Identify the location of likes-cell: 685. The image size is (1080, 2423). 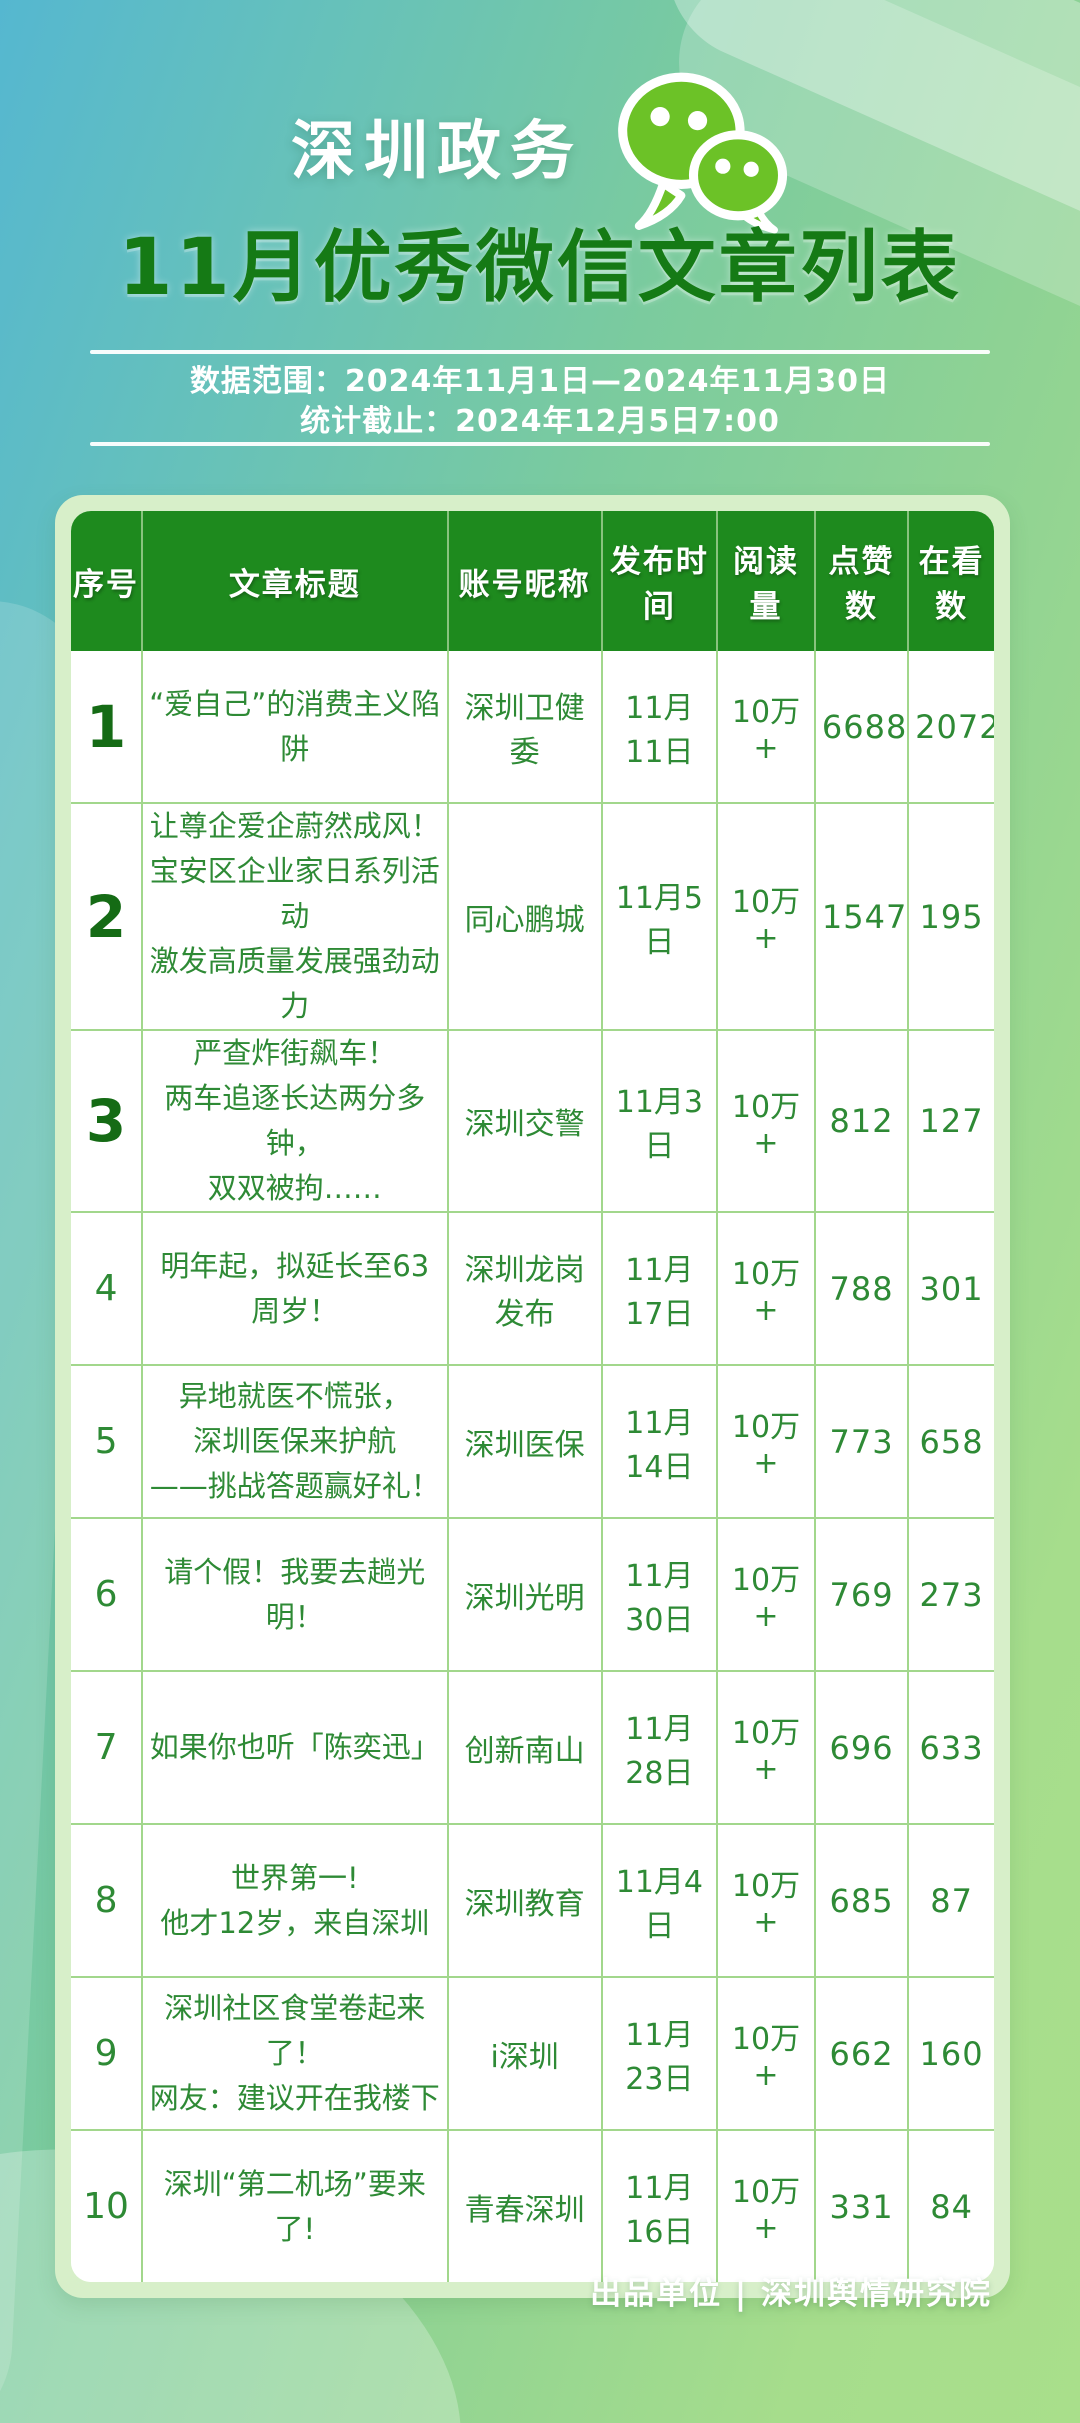
(861, 1900).